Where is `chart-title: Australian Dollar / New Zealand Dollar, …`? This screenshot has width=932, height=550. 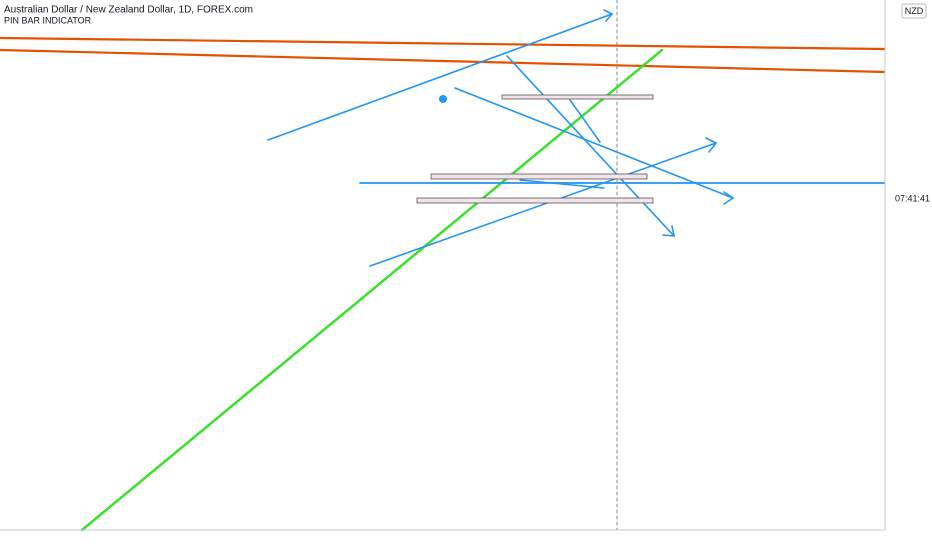 chart-title: Australian Dollar / New Zealand Dollar, … is located at coordinates (128, 10).